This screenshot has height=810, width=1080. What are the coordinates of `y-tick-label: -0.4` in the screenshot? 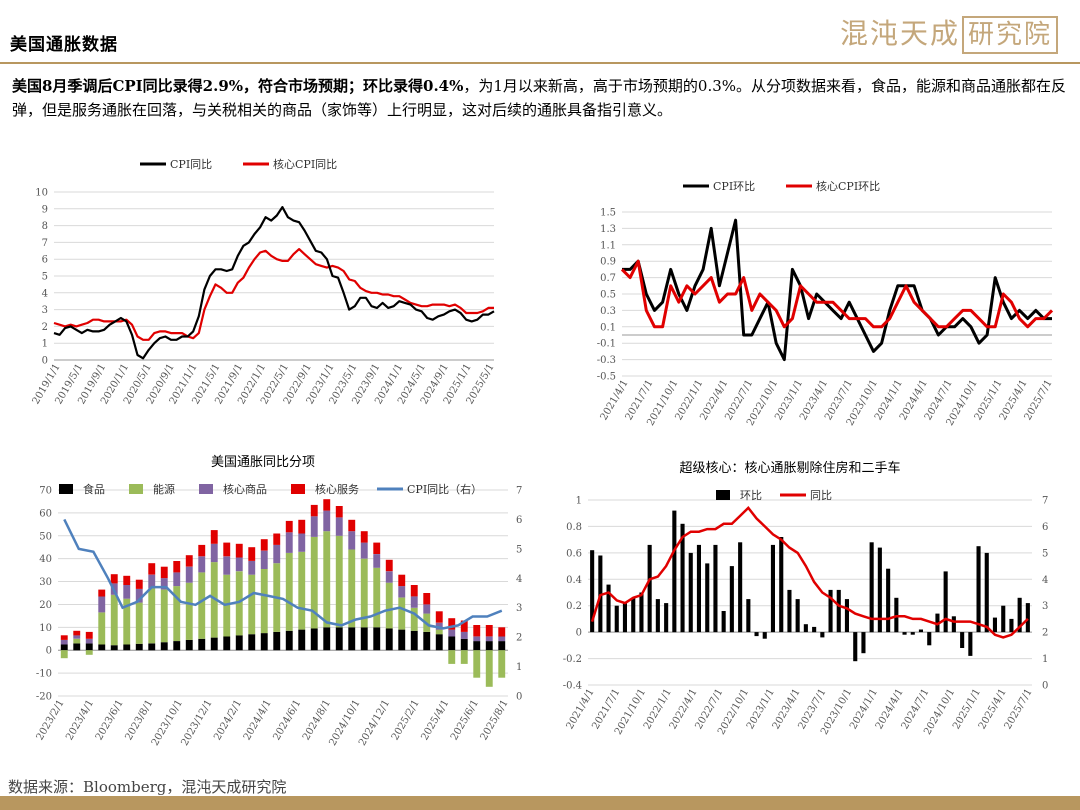 It's located at (572, 686).